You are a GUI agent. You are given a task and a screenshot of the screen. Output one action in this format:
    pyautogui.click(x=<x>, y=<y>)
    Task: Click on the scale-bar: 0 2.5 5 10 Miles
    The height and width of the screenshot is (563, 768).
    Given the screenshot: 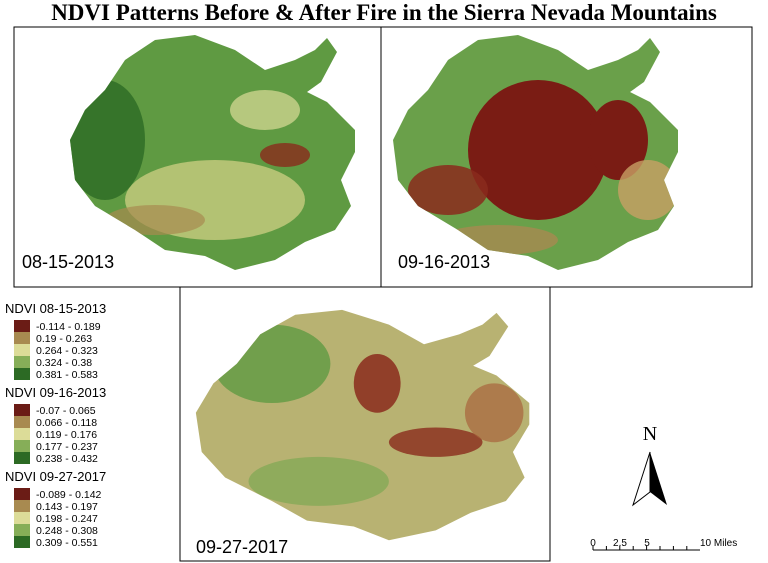 What is the action you would take?
    pyautogui.click(x=663, y=544)
    